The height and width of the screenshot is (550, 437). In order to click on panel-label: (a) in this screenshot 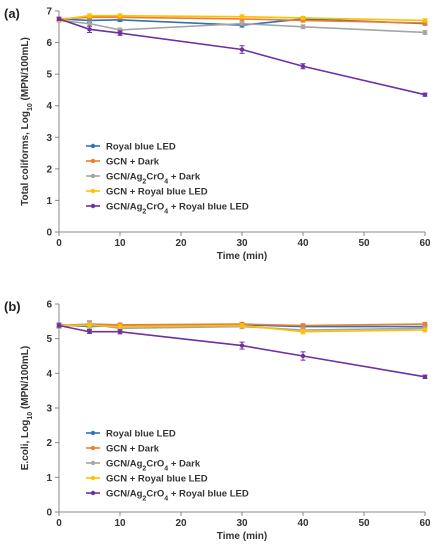, I will do `click(12, 13)`.